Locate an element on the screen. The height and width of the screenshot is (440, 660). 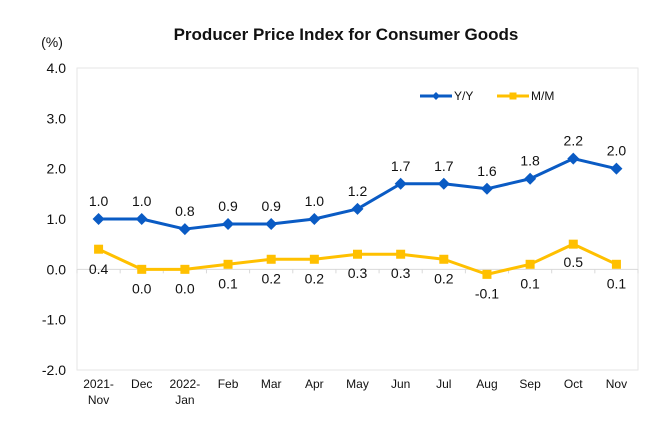
y-axis-unit-label: (%) is located at coordinates (52, 42).